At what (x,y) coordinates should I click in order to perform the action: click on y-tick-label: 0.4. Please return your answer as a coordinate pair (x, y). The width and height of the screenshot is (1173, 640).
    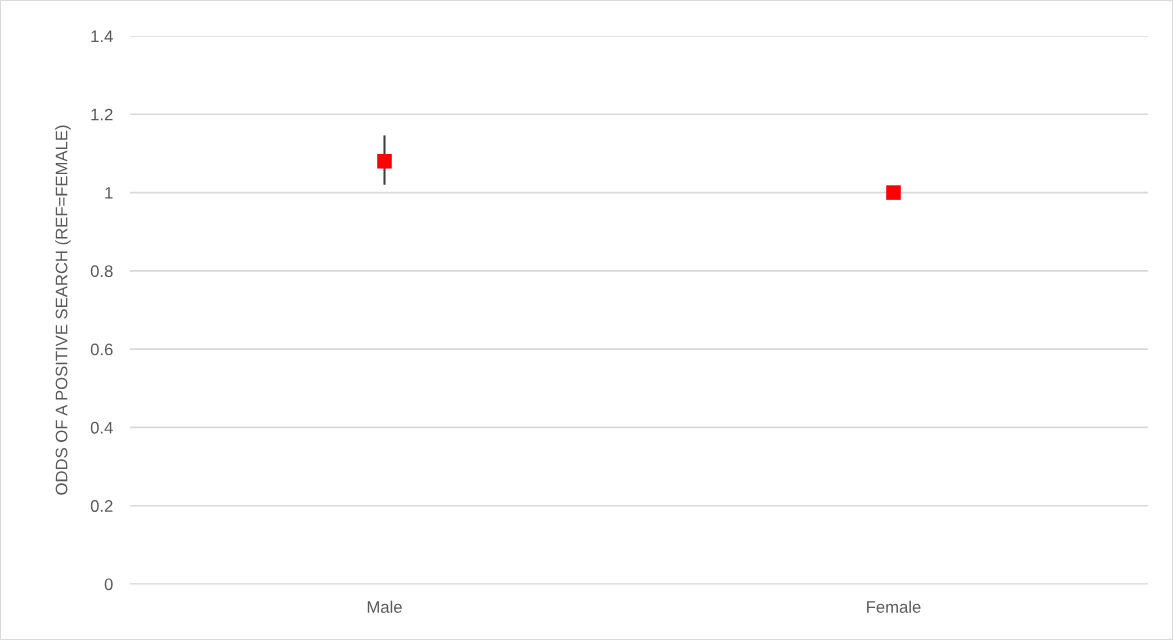
    Looking at the image, I should click on (101, 427).